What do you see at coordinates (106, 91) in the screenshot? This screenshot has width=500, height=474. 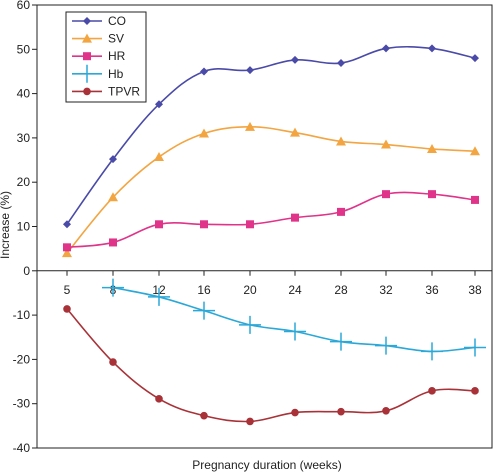 I see `legend-item-tpvr: TPVR` at bounding box center [106, 91].